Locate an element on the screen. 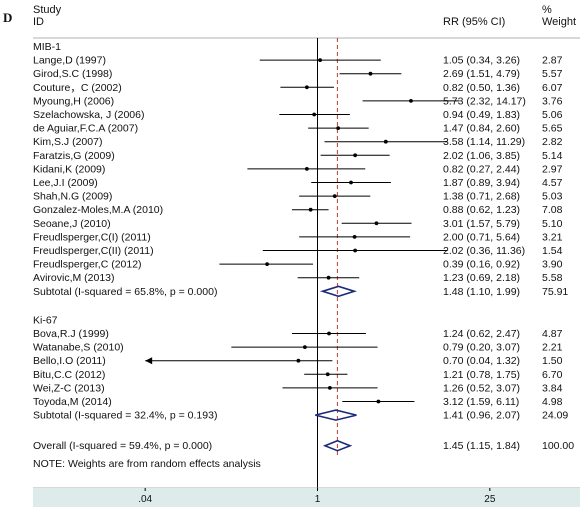  panel-label: D is located at coordinates (8, 17).